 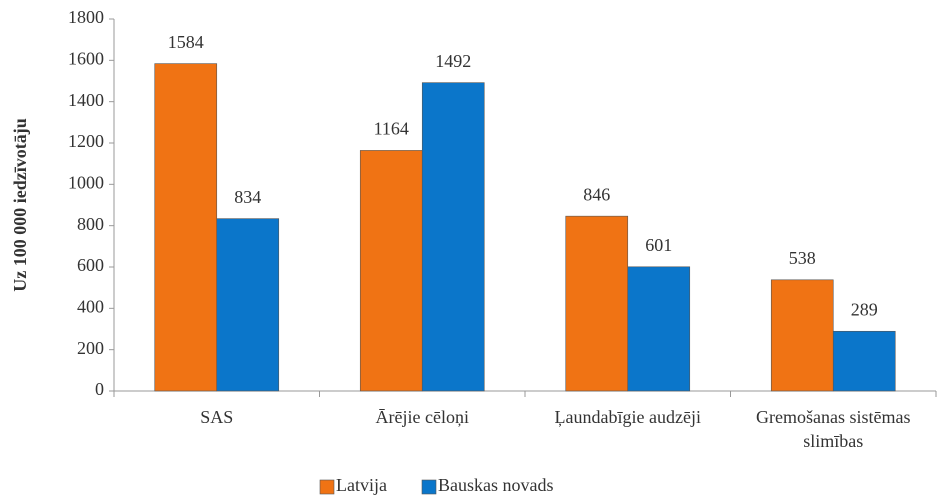 What do you see at coordinates (802, 258) in the screenshot?
I see `data-label: 538` at bounding box center [802, 258].